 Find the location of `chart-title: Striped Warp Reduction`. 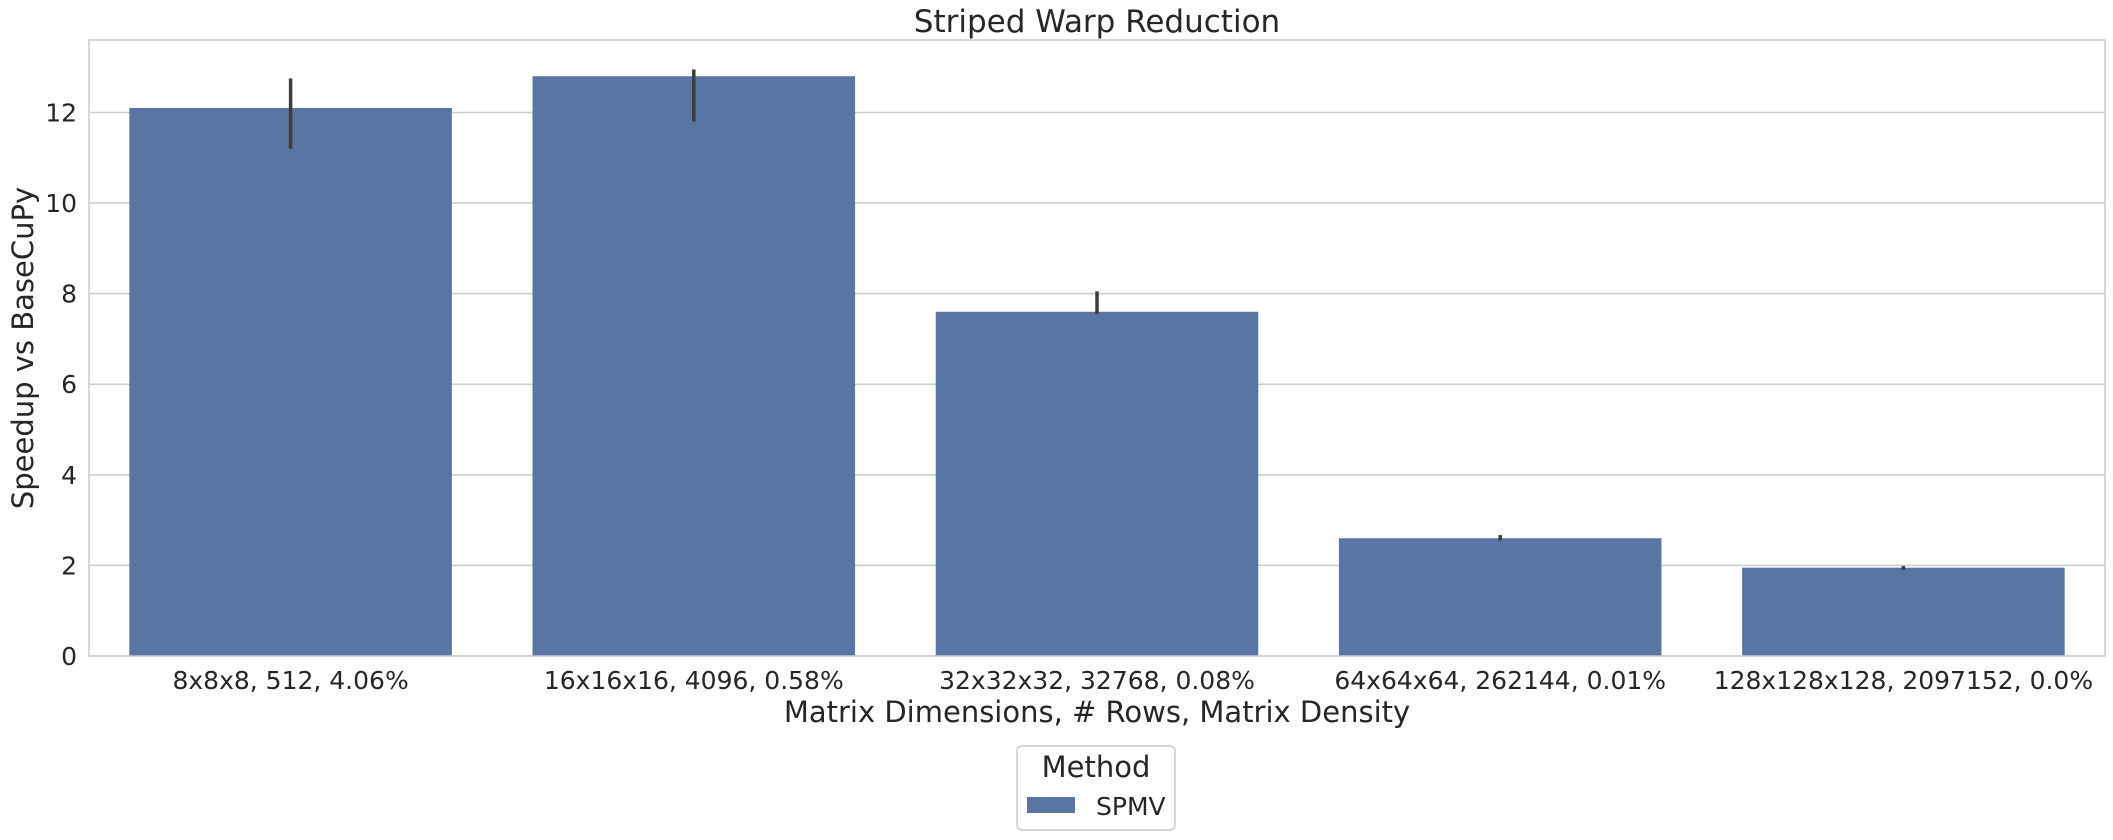

chart-title: Striped Warp Reduction is located at coordinates (1097, 22).